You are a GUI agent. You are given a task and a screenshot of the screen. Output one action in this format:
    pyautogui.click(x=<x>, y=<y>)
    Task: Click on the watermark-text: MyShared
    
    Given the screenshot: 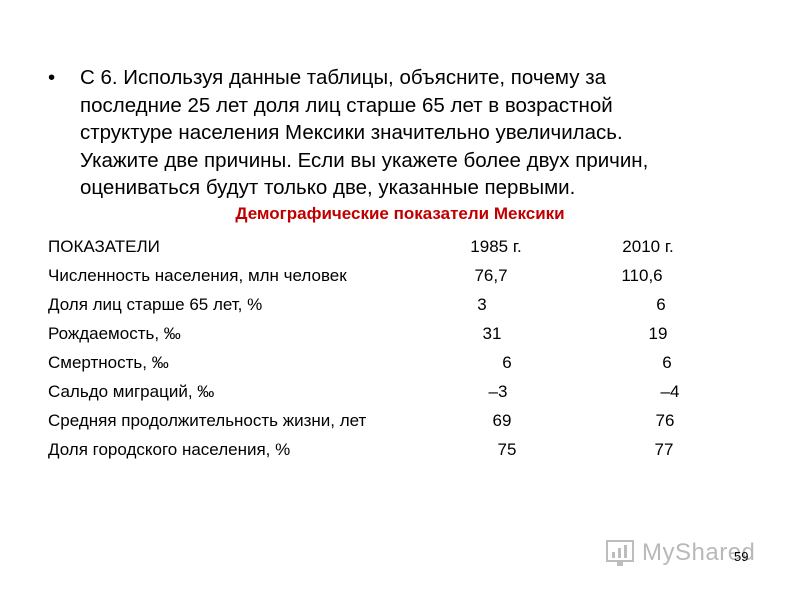 What is the action you would take?
    pyautogui.click(x=699, y=552)
    